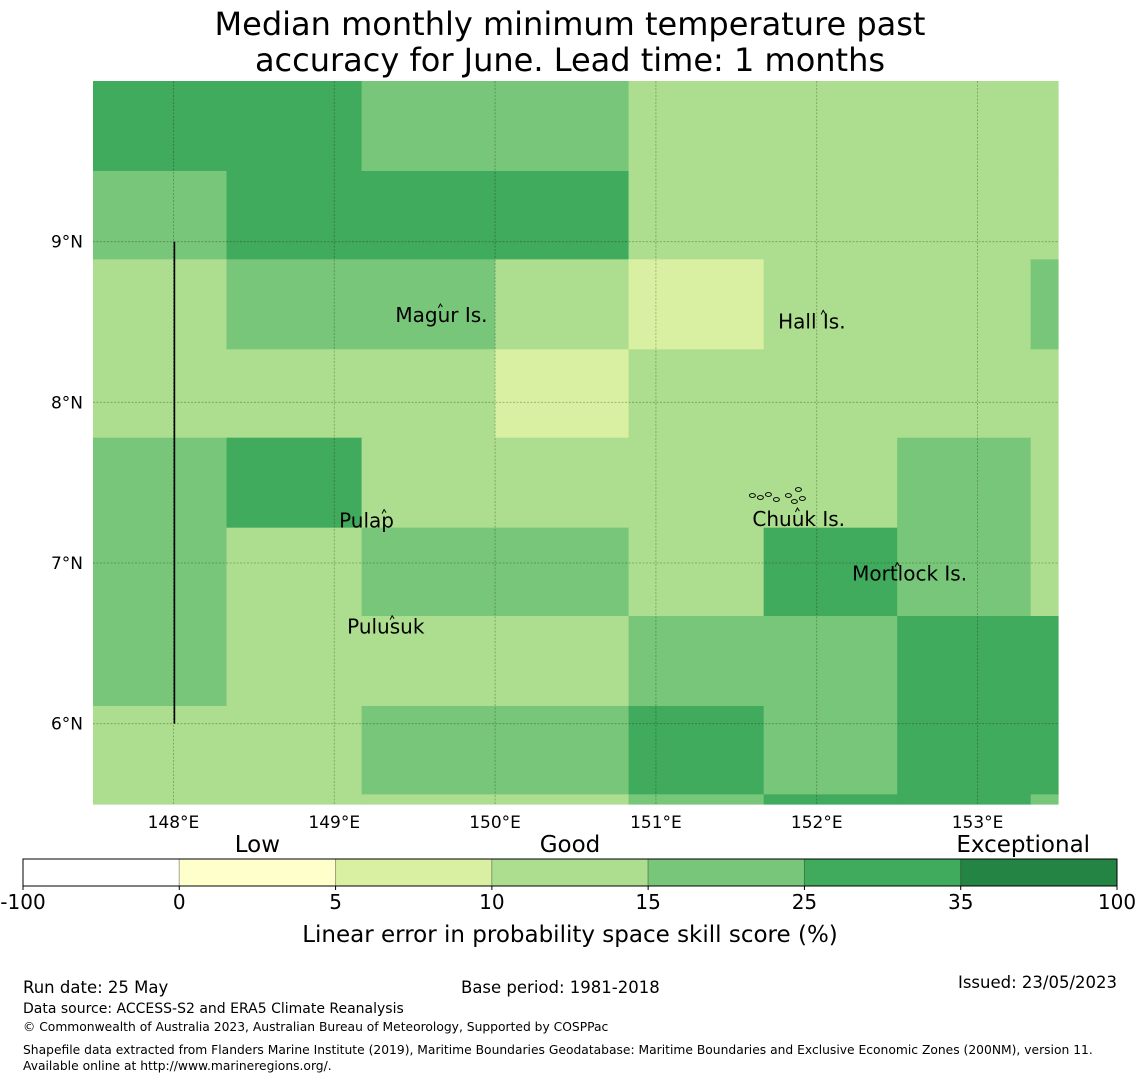 Image resolution: width=1140 pixels, height=1080 pixels. I want to click on title-line-1: Median monthly minimum temperature past, so click(570, 24).